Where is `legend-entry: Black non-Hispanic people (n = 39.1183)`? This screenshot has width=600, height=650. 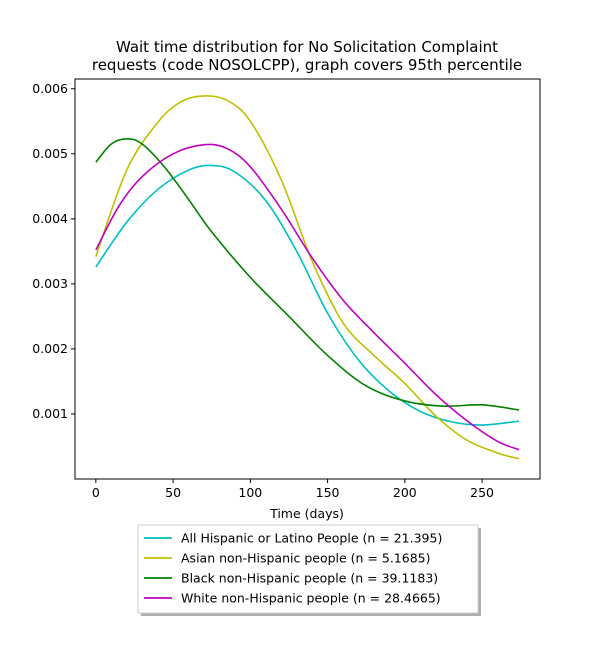 legend-entry: Black non-Hispanic people (n = 39.1183) is located at coordinates (309, 578).